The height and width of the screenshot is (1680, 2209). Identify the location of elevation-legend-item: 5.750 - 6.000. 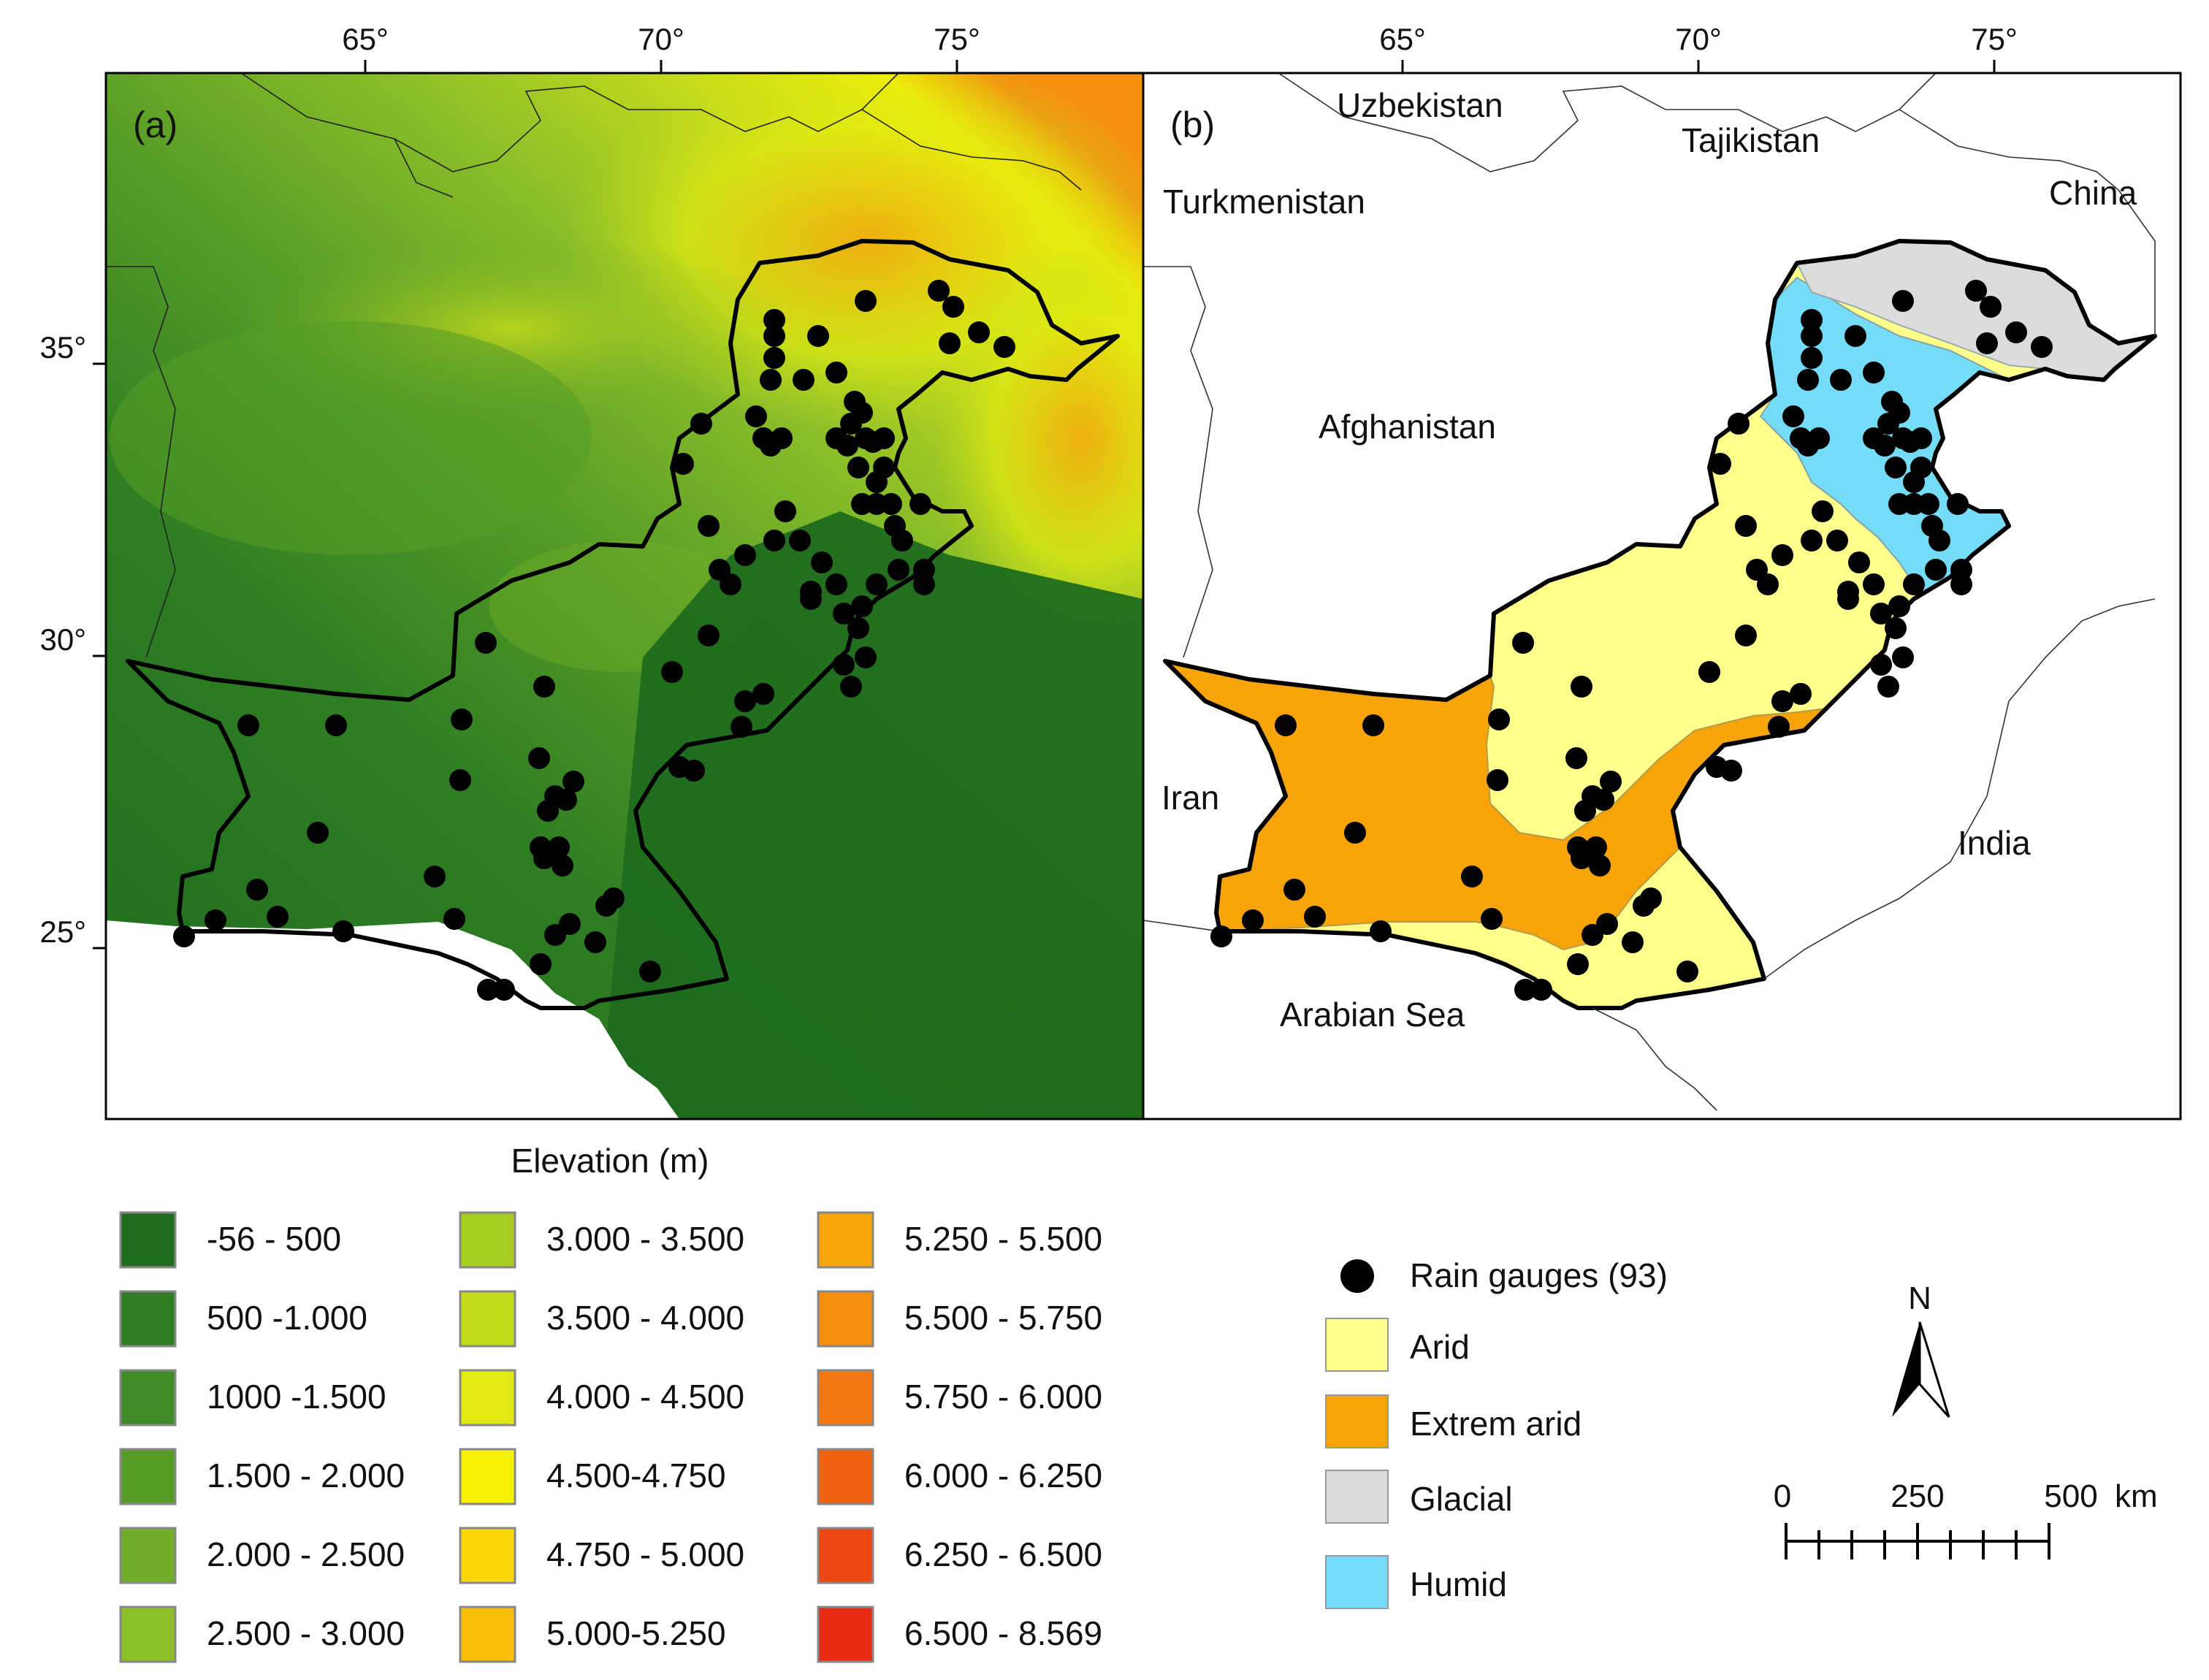
(960, 1398).